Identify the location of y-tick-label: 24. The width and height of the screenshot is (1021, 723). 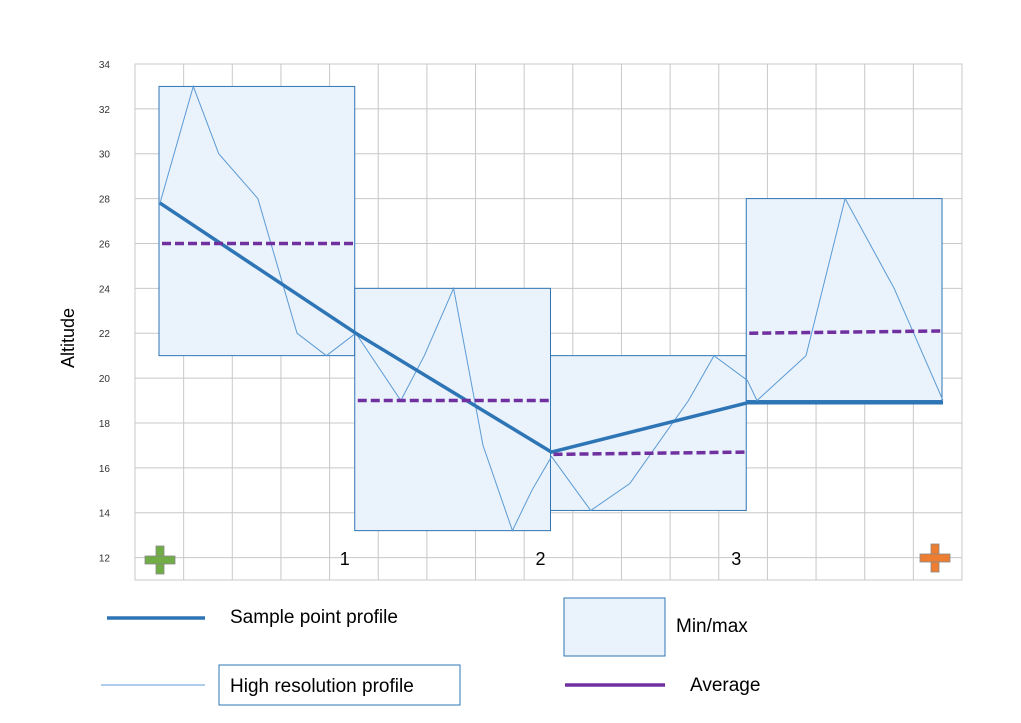
(105, 289).